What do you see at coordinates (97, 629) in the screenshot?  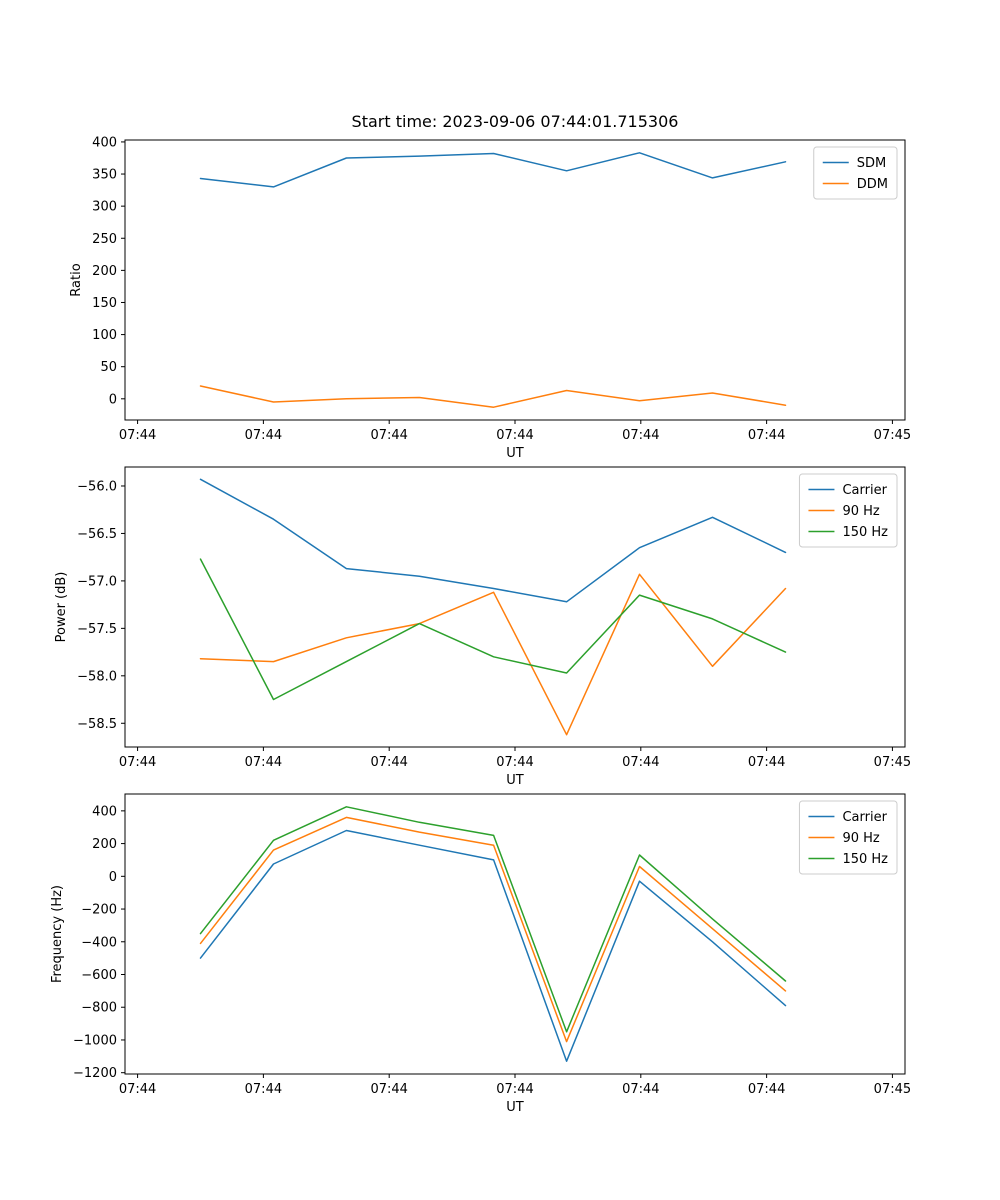 I see `y-tick-label: −57.5` at bounding box center [97, 629].